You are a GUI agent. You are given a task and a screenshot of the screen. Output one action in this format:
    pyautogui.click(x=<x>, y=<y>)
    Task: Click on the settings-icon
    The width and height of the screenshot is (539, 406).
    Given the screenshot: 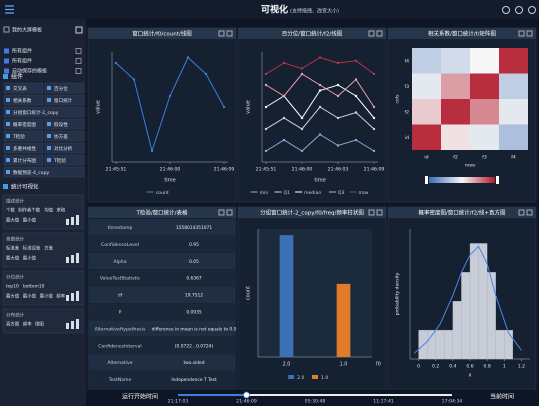 What is the action you would take?
    pyautogui.click(x=506, y=10)
    